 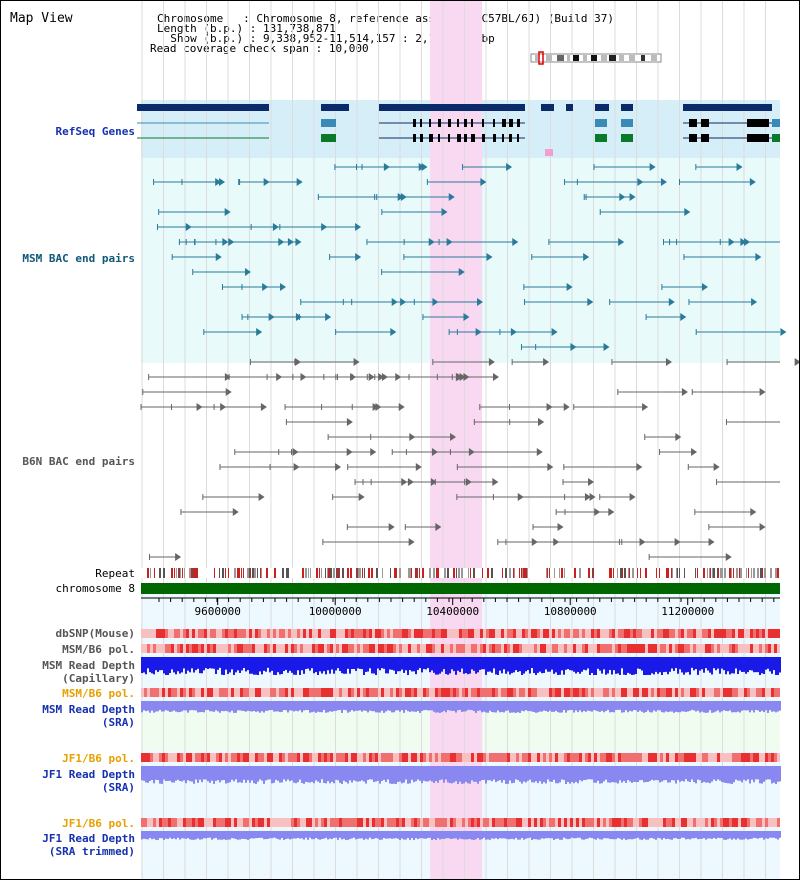 I want to click on track-label-jf1-b6-pol-trimmed: JF1/B6 pol., so click(x=98, y=823).